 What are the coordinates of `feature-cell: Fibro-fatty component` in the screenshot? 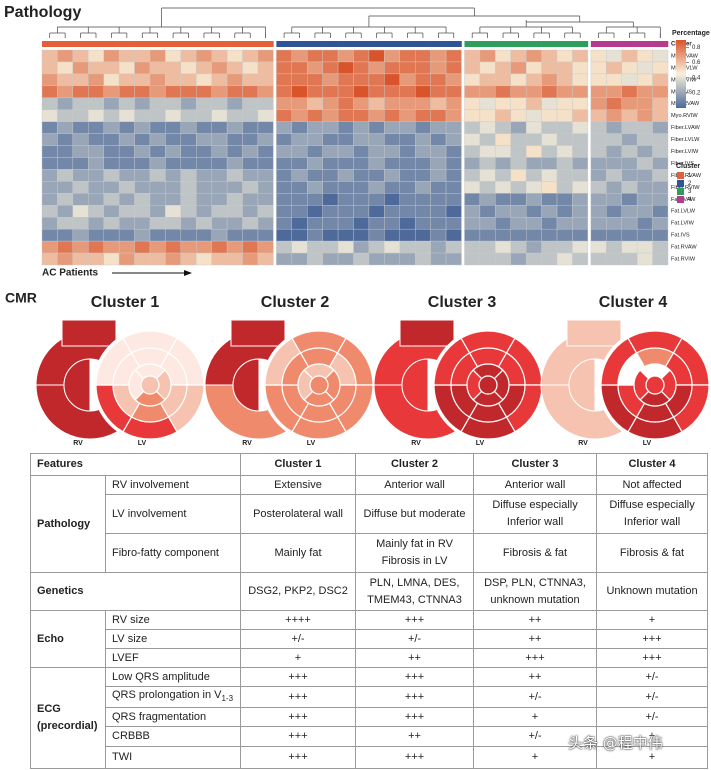 It's located at (173, 553).